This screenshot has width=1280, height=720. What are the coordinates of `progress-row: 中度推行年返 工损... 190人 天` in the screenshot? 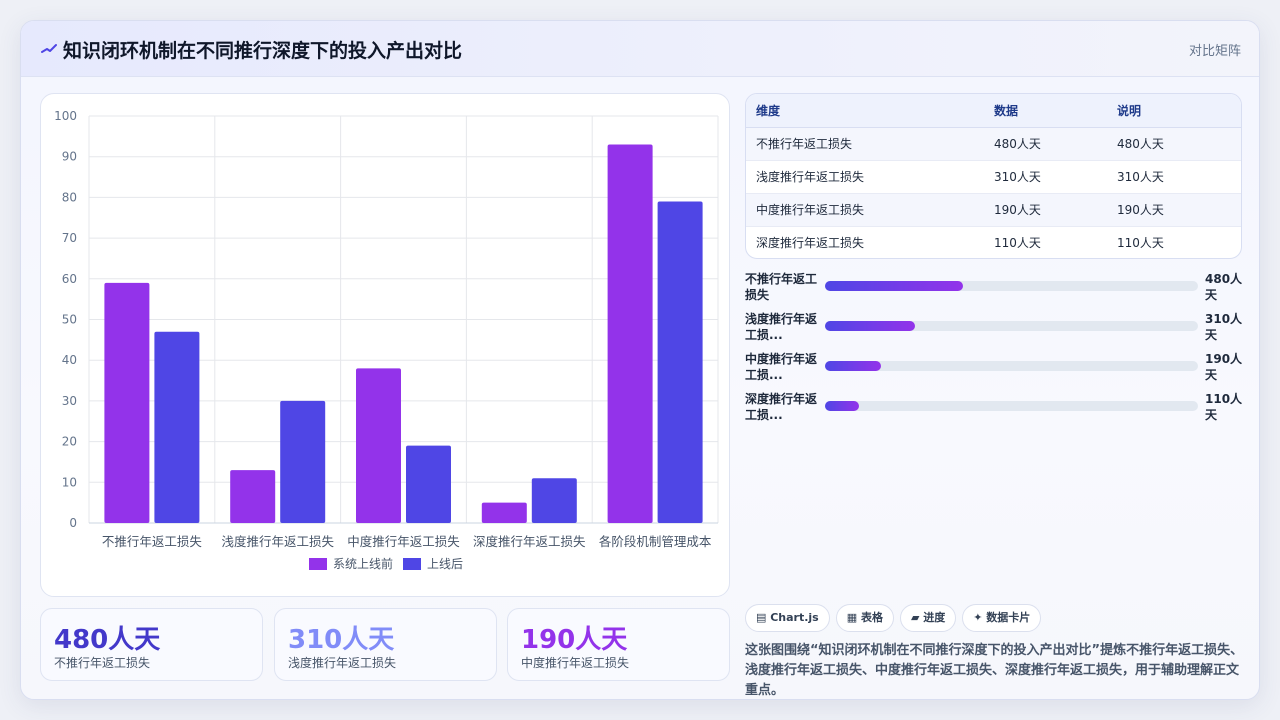 It's located at (995, 371).